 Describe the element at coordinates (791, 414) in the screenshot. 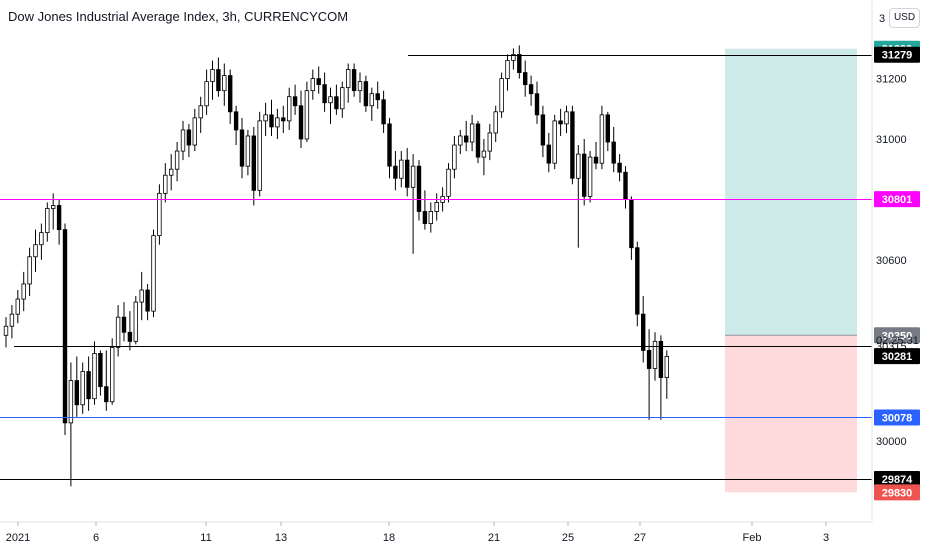

I see `position-stop-zone` at that location.